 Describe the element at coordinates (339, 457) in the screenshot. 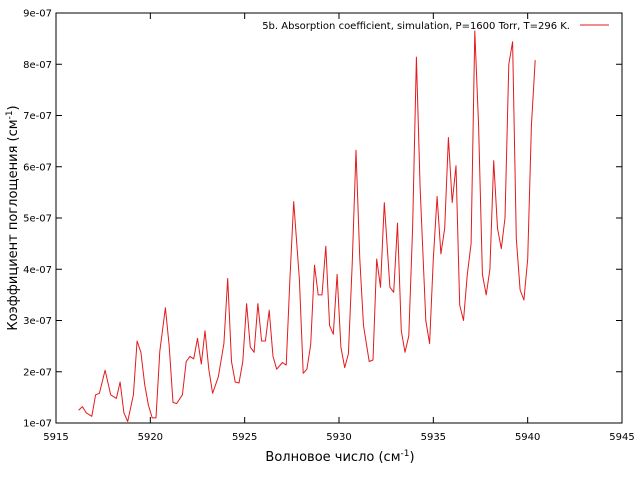

I see `x-axis-title: Волновое число (см-1)` at that location.